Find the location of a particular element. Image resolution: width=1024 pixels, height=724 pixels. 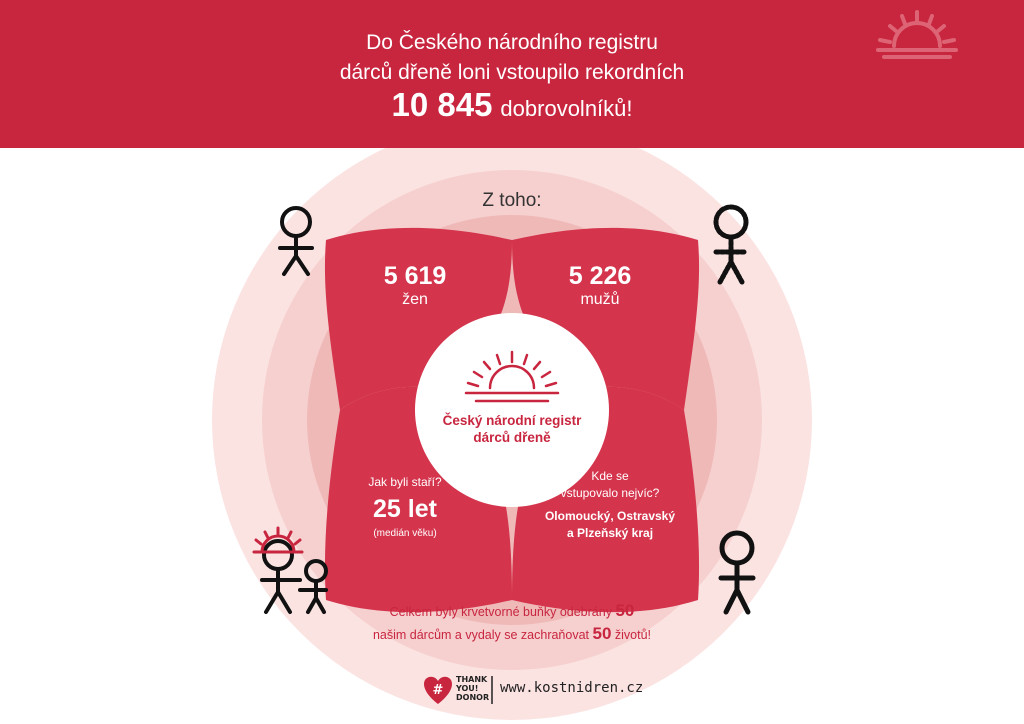

registry-name-line-1: Český národní registr is located at coordinates (512, 420).